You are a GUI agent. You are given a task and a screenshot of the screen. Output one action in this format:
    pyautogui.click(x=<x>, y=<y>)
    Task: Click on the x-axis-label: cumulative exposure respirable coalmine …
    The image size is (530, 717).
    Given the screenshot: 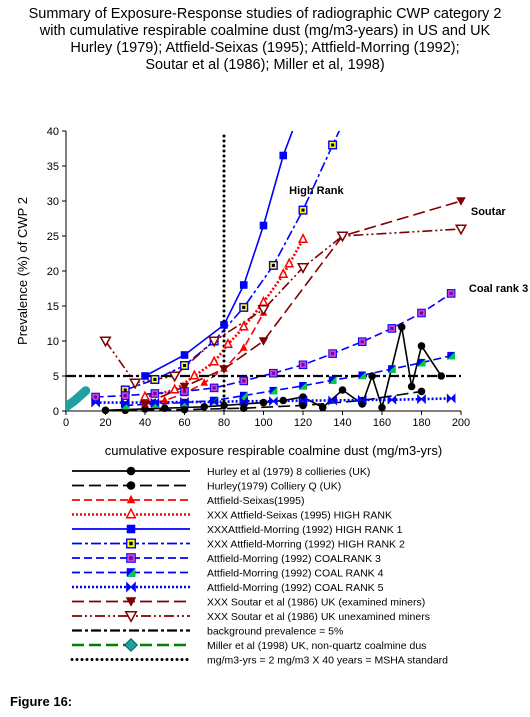 What is the action you would take?
    pyautogui.click(x=273, y=450)
    